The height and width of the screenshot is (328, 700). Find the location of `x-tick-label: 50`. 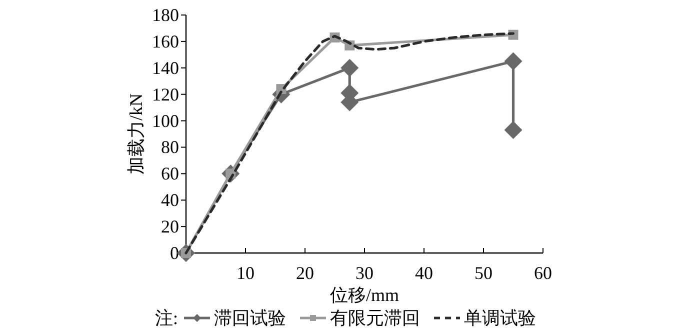

x-tick-label: 50 is located at coordinates (483, 273).